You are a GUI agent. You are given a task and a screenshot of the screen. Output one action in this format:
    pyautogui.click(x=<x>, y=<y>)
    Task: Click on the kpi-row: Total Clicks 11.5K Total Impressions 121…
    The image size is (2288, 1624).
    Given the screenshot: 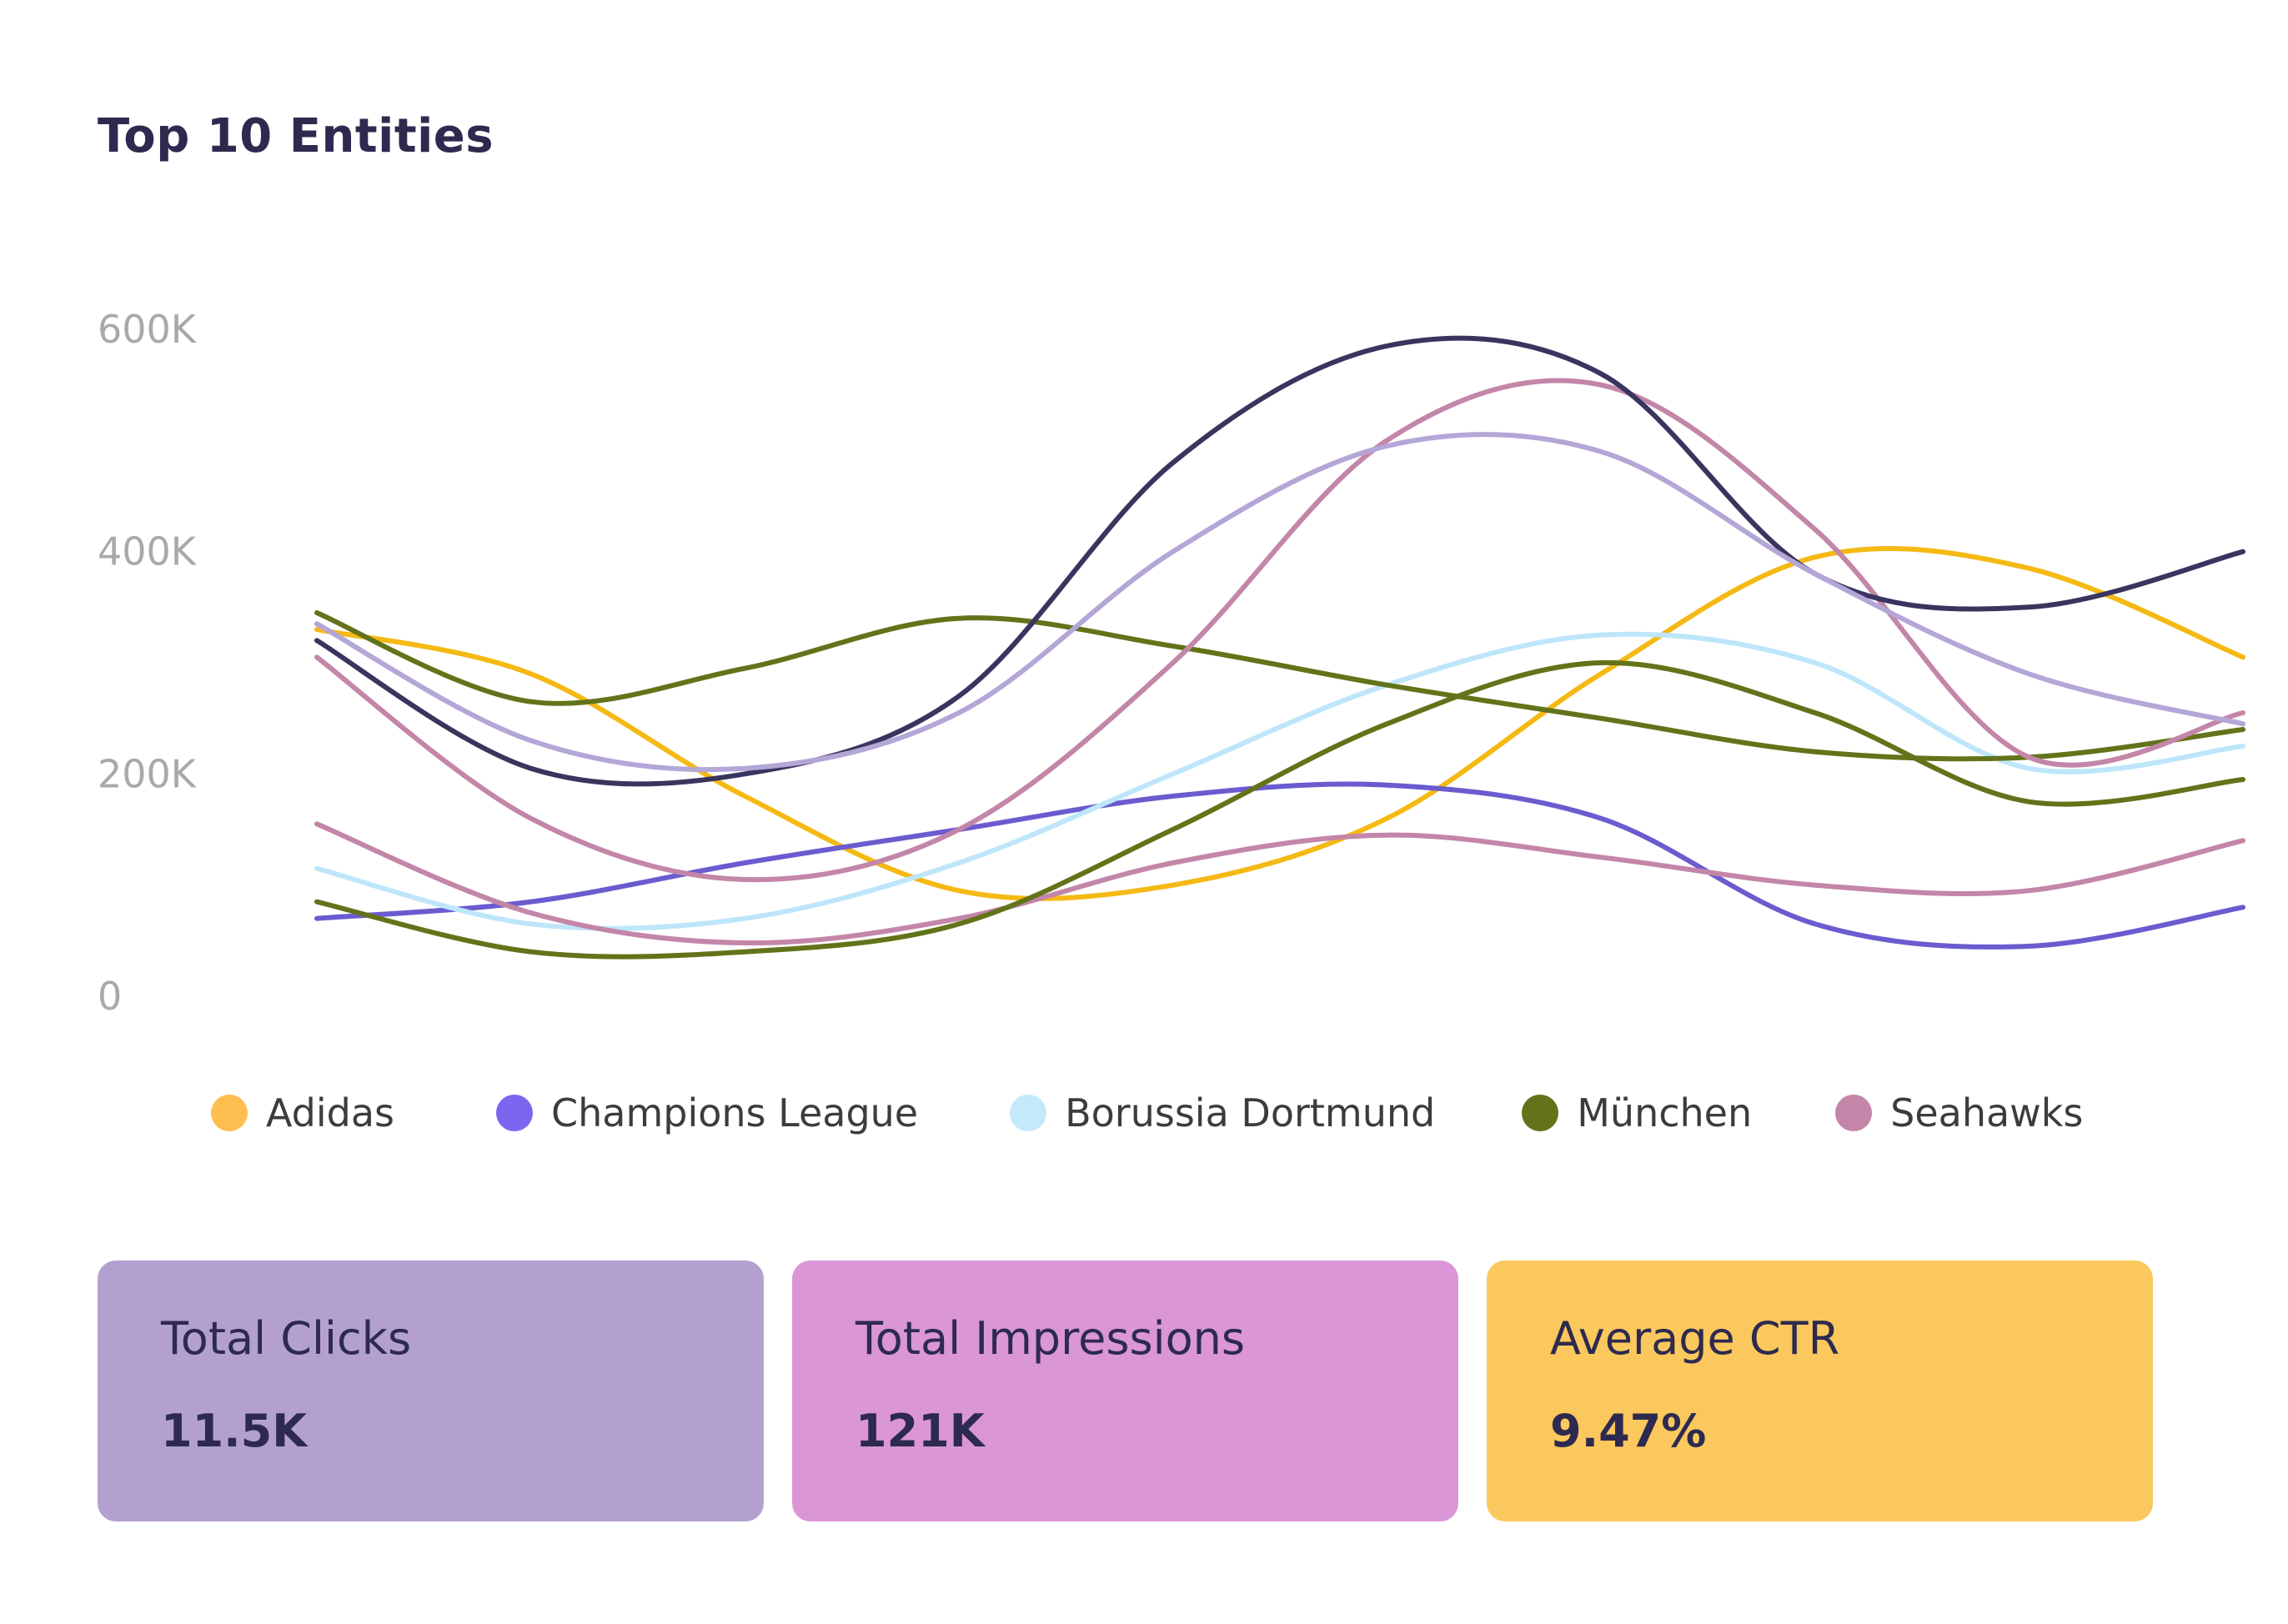 What is the action you would take?
    pyautogui.click(x=1126, y=1391)
    